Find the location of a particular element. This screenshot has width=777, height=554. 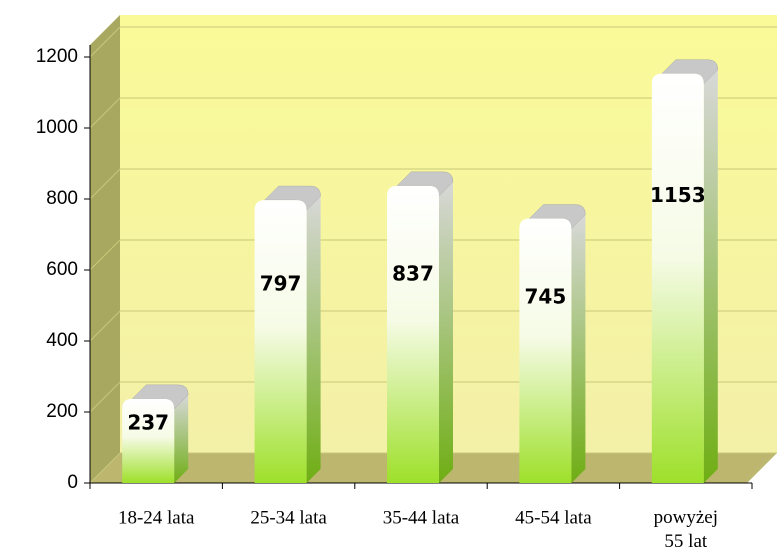

side-wall is located at coordinates (105, 249).